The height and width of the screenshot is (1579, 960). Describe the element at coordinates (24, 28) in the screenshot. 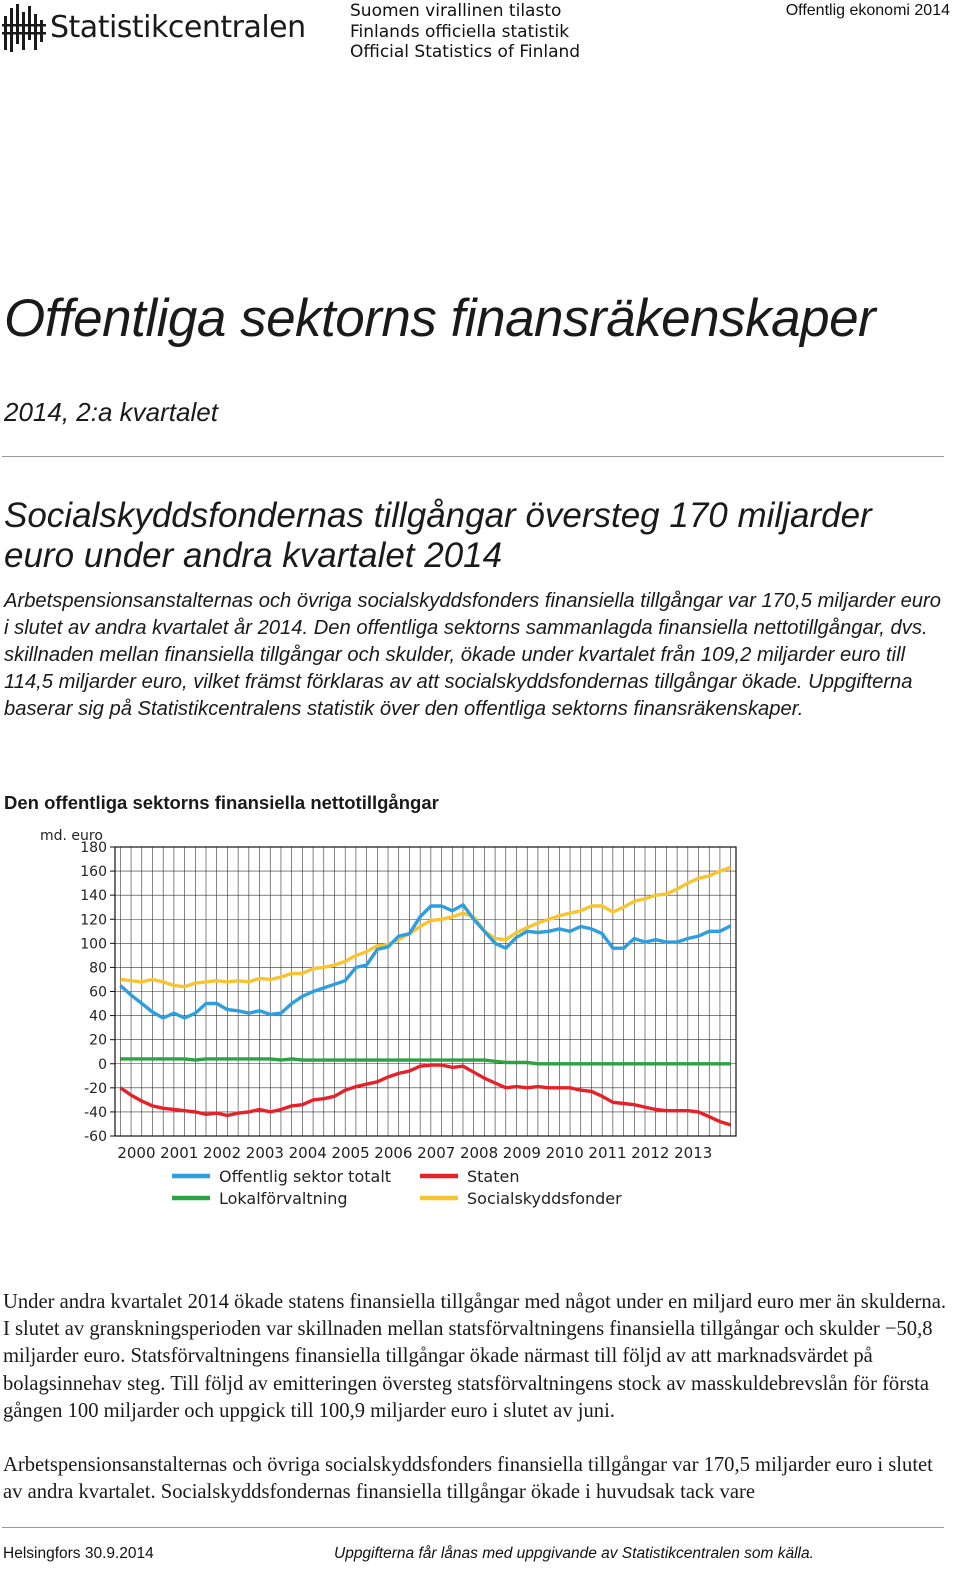

I see `statistikcentralen-logo-icon` at that location.